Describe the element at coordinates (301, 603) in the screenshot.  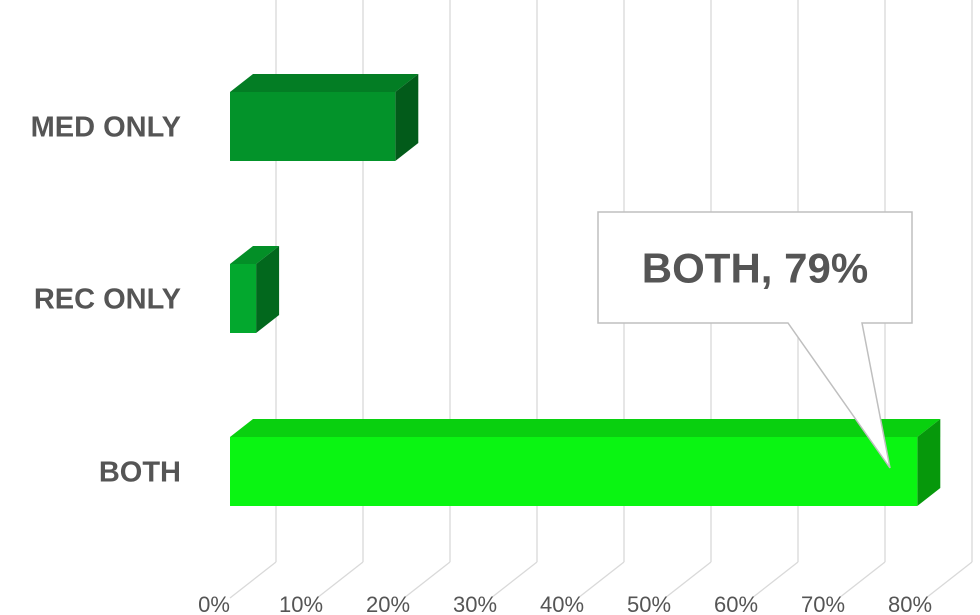
I see `x-tick-label: 10%` at that location.